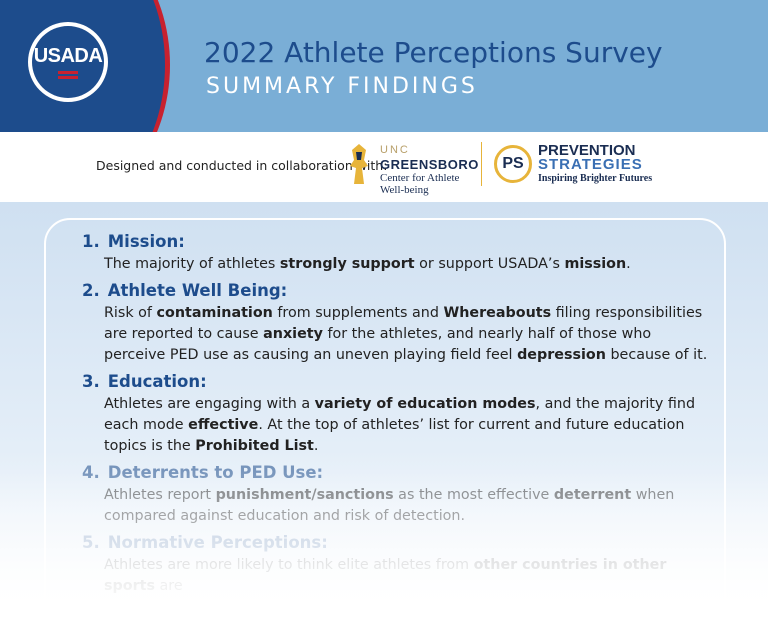 This screenshot has width=768, height=638. Describe the element at coordinates (404, 190) in the screenshot. I see `unc-wellbeing-line: Well-being` at that location.